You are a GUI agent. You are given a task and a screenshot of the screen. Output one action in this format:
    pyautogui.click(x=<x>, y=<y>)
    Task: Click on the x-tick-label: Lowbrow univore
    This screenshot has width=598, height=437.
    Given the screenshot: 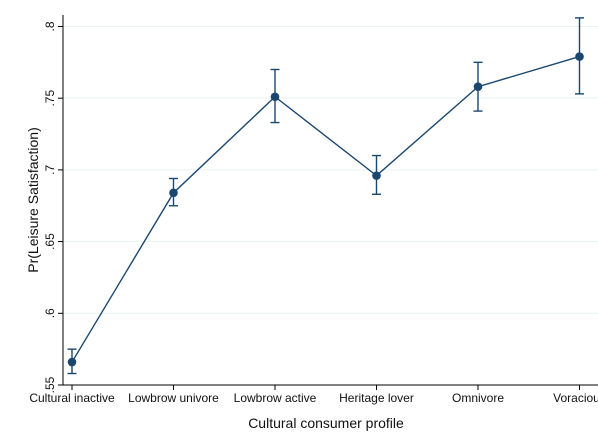 What is the action you would take?
    pyautogui.click(x=173, y=398)
    